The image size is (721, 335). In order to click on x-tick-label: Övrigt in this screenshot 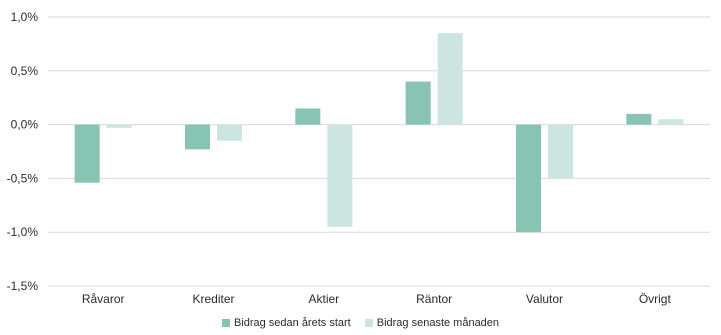, I will do `click(655, 299)`.